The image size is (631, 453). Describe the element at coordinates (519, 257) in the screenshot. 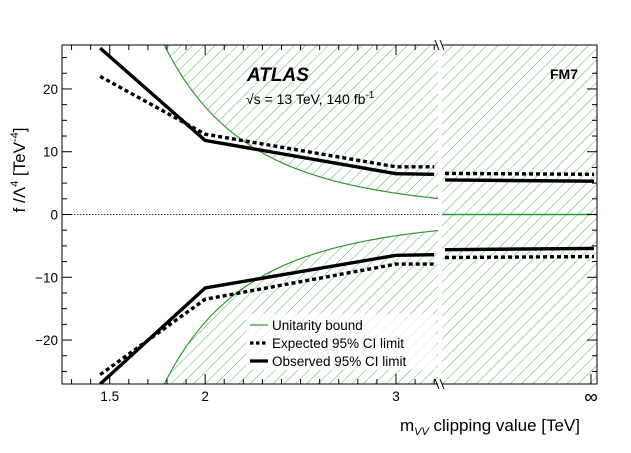

I see `inf-lower-expected` at that location.